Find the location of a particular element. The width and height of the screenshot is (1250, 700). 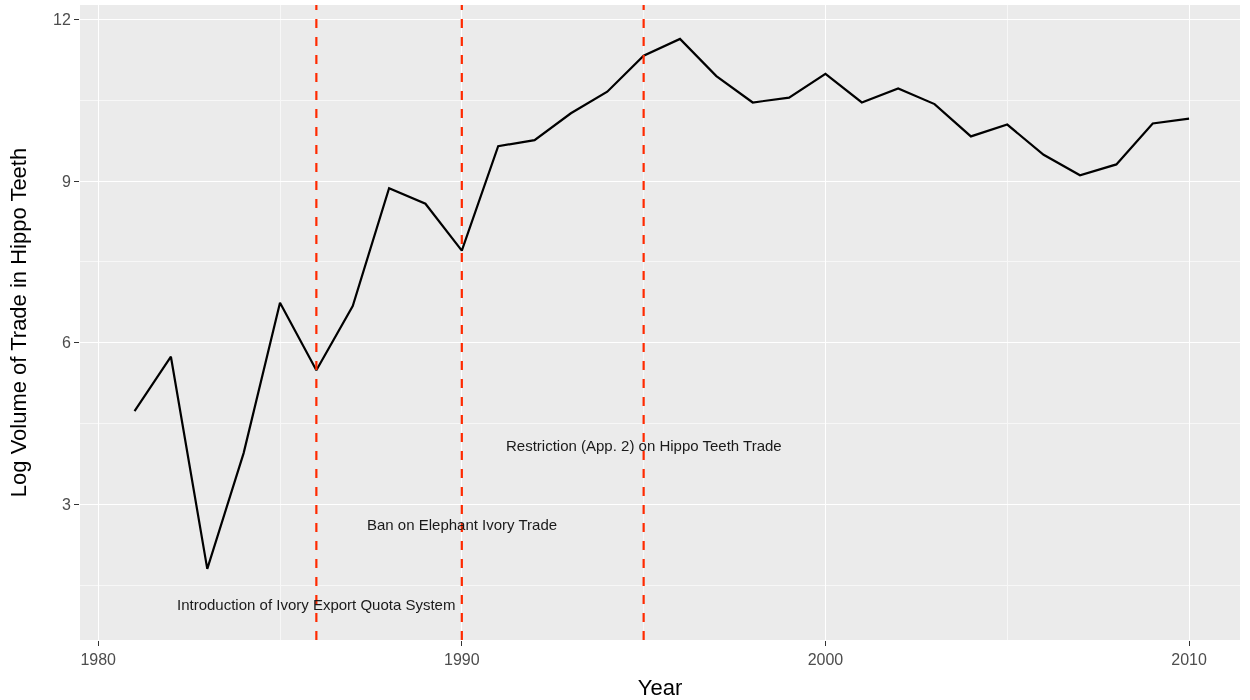

y-tick-label: 9 is located at coordinates (66, 181).